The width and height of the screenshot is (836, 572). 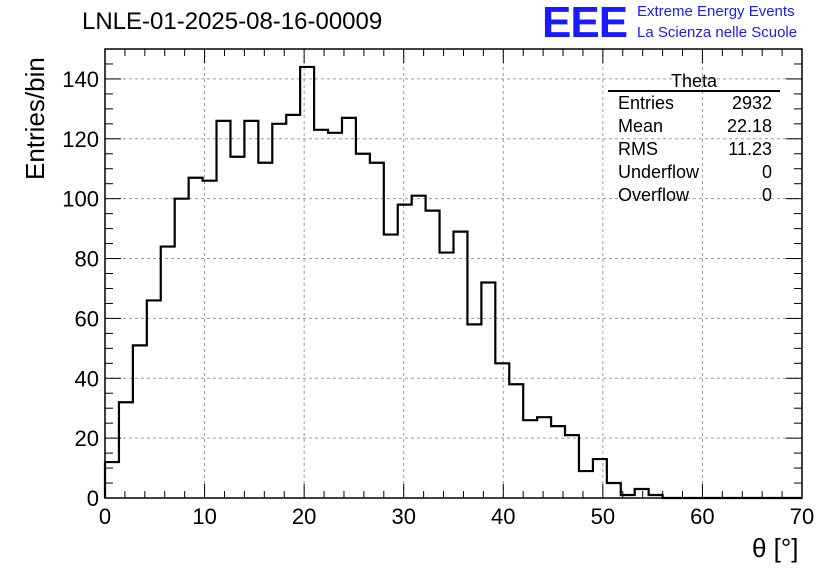 I want to click on y-tick-label: 80, so click(x=87, y=259).